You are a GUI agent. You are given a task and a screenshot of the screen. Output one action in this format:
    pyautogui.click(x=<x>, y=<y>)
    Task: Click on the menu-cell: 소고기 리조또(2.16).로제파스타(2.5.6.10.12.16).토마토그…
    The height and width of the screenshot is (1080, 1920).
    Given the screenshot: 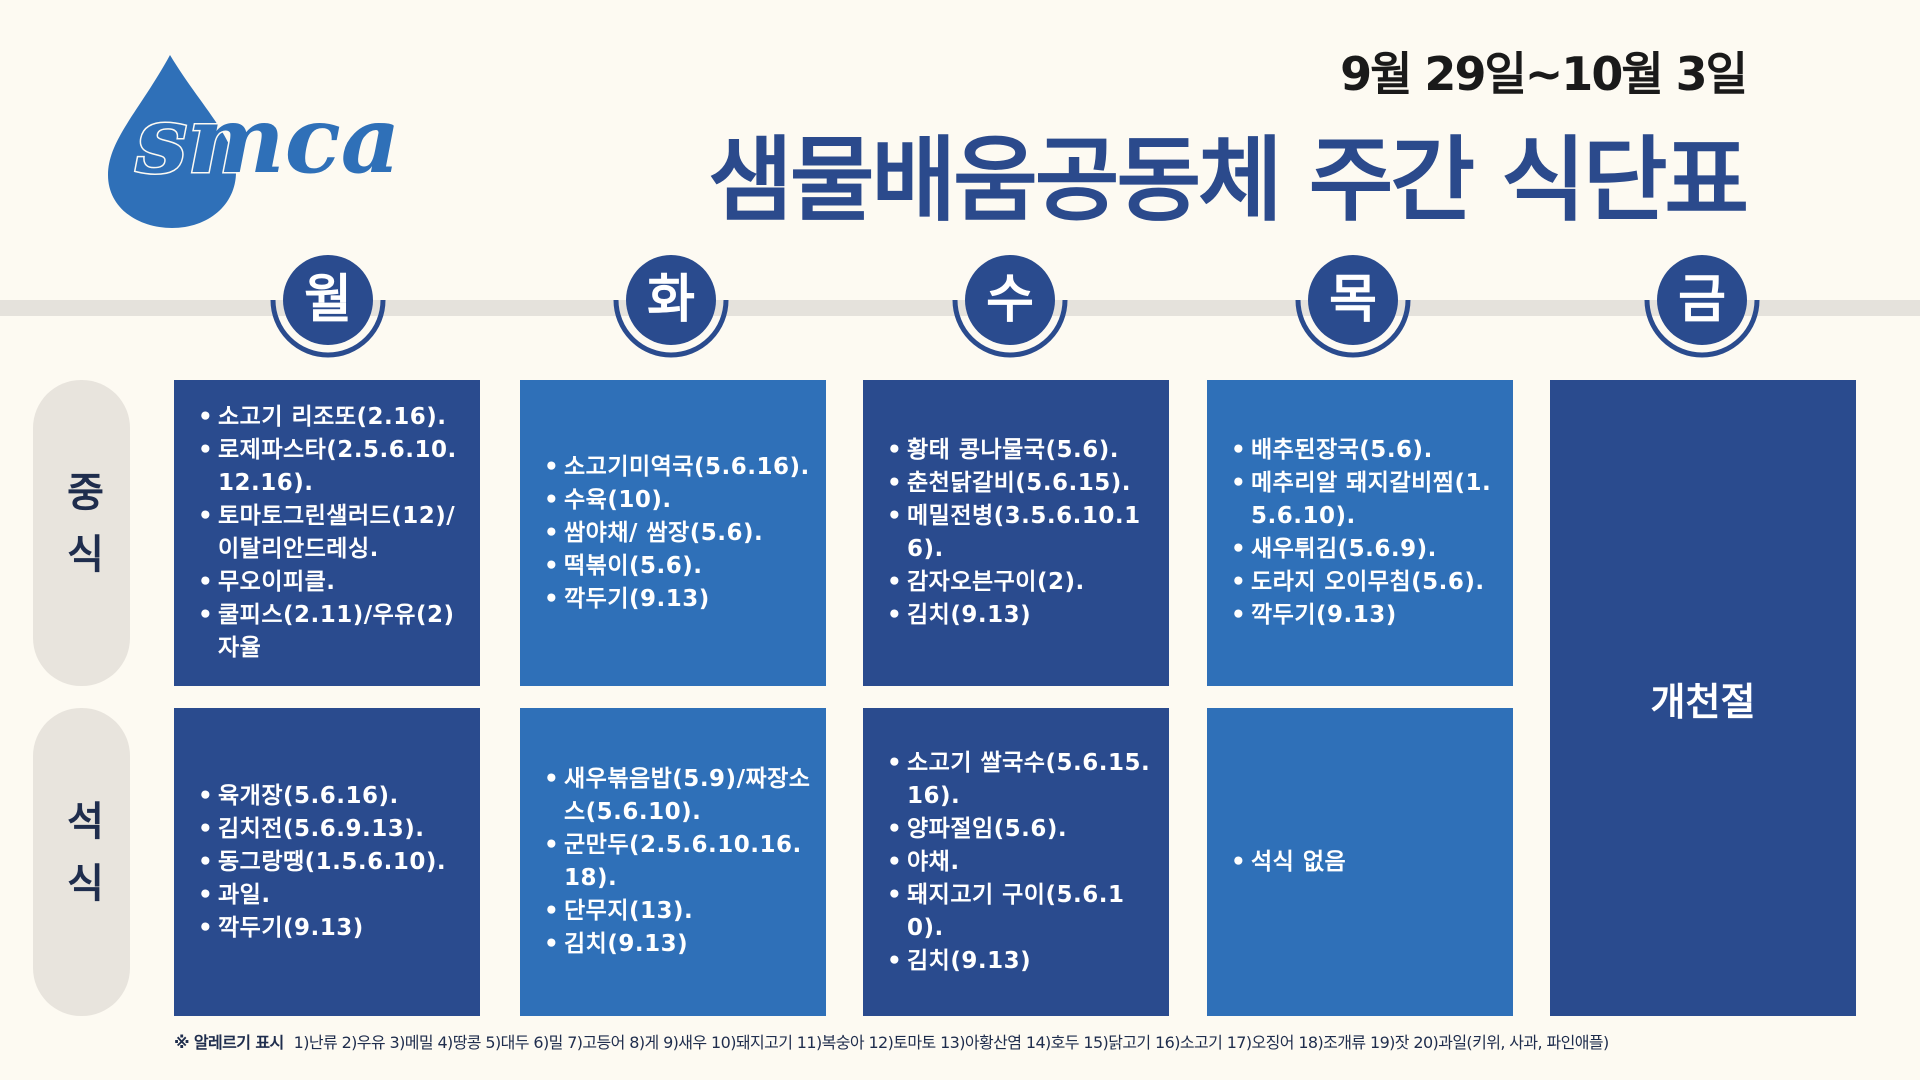 What is the action you would take?
    pyautogui.click(x=327, y=533)
    